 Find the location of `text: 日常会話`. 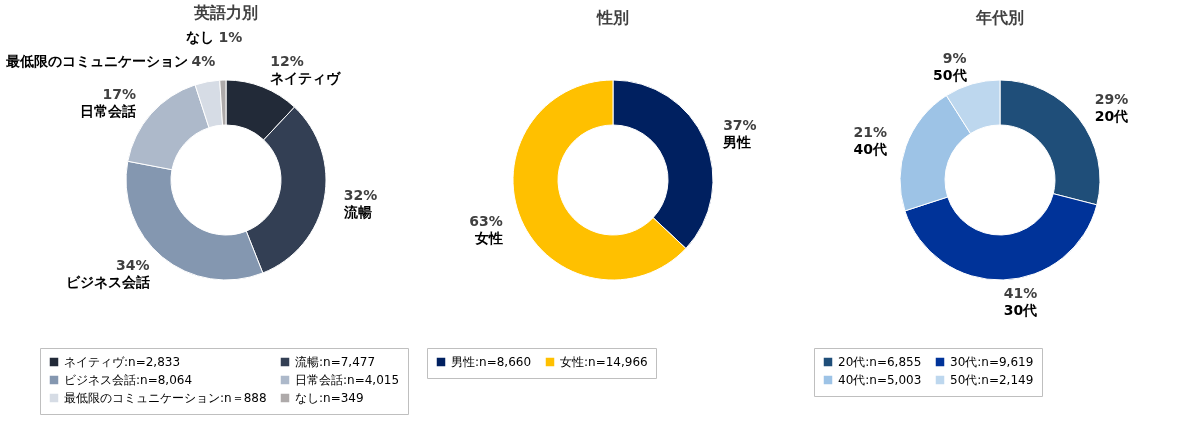

text: 日常会話 is located at coordinates (107, 110).